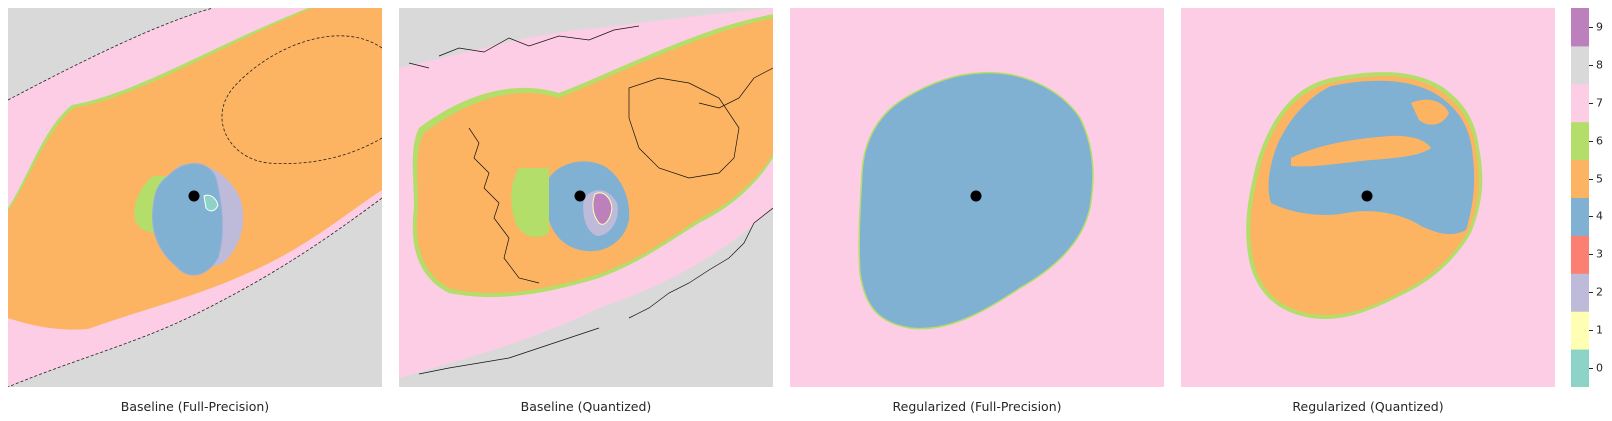 The height and width of the screenshot is (421, 1612). Describe the element at coordinates (1599, 254) in the screenshot. I see `colorbar-tick-label: 3` at that location.